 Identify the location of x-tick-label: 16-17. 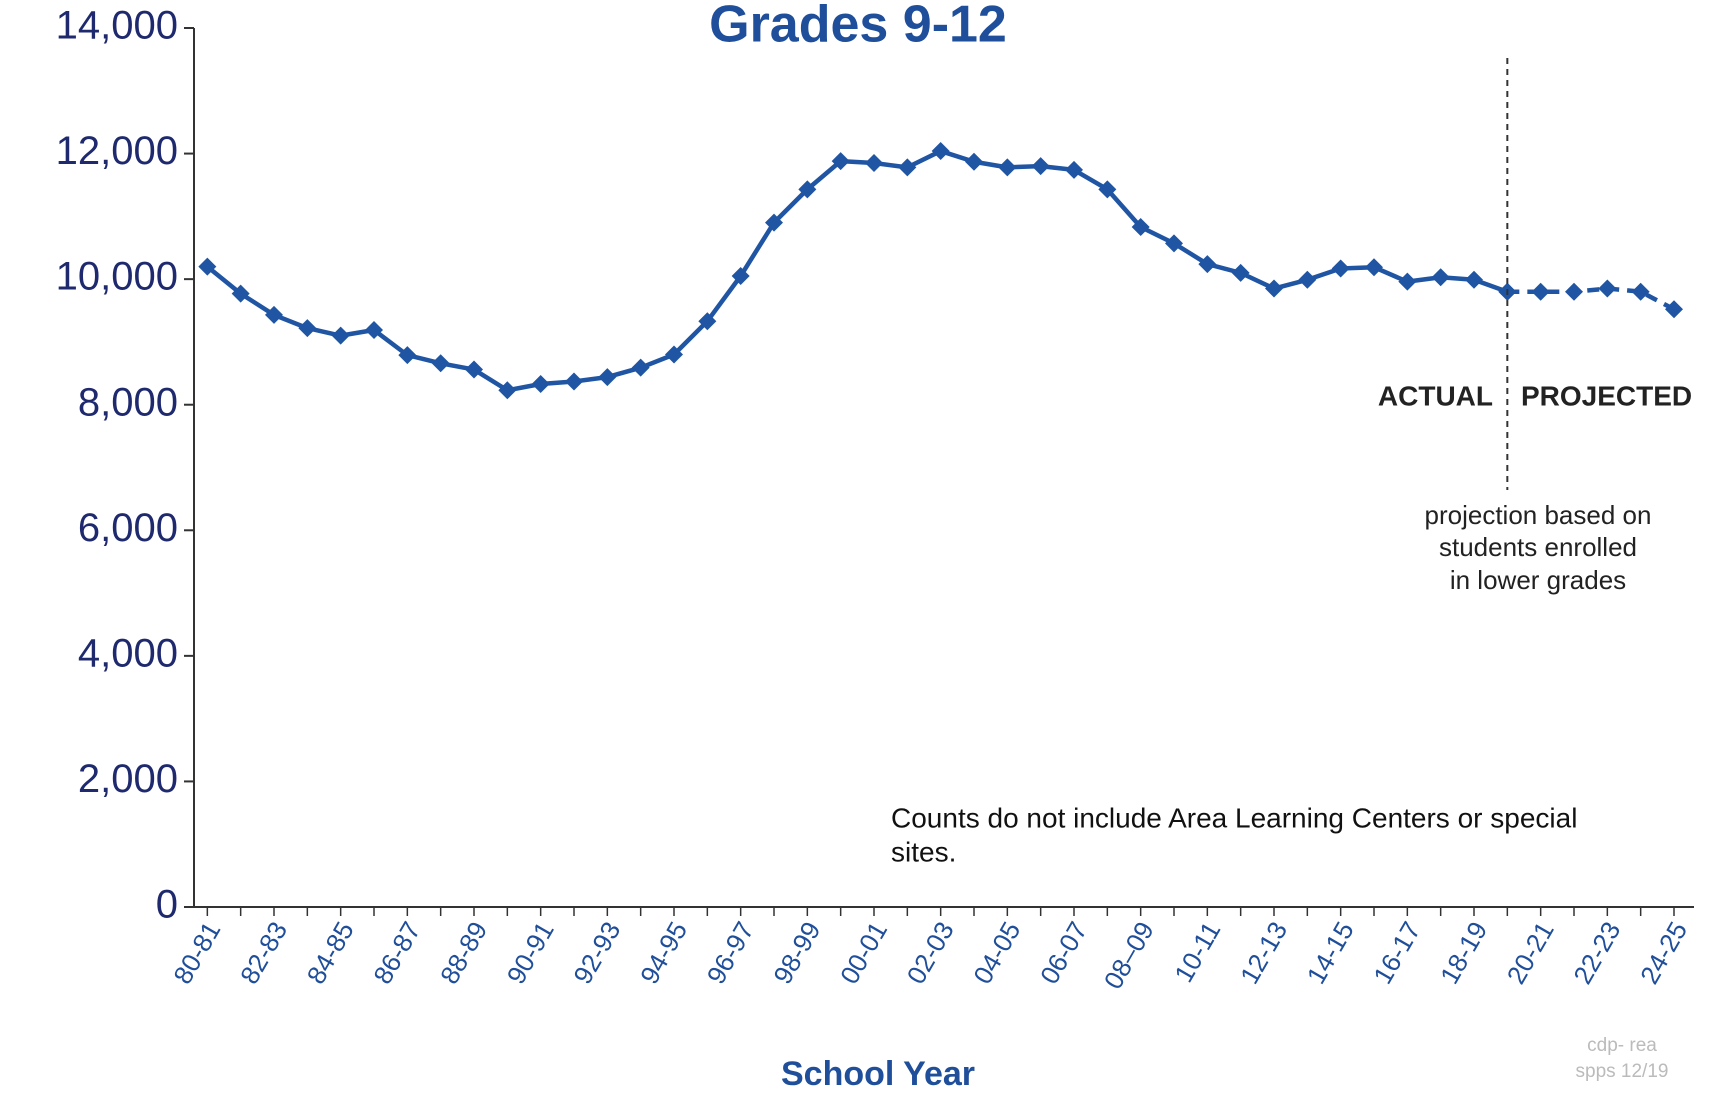
(1396, 952).